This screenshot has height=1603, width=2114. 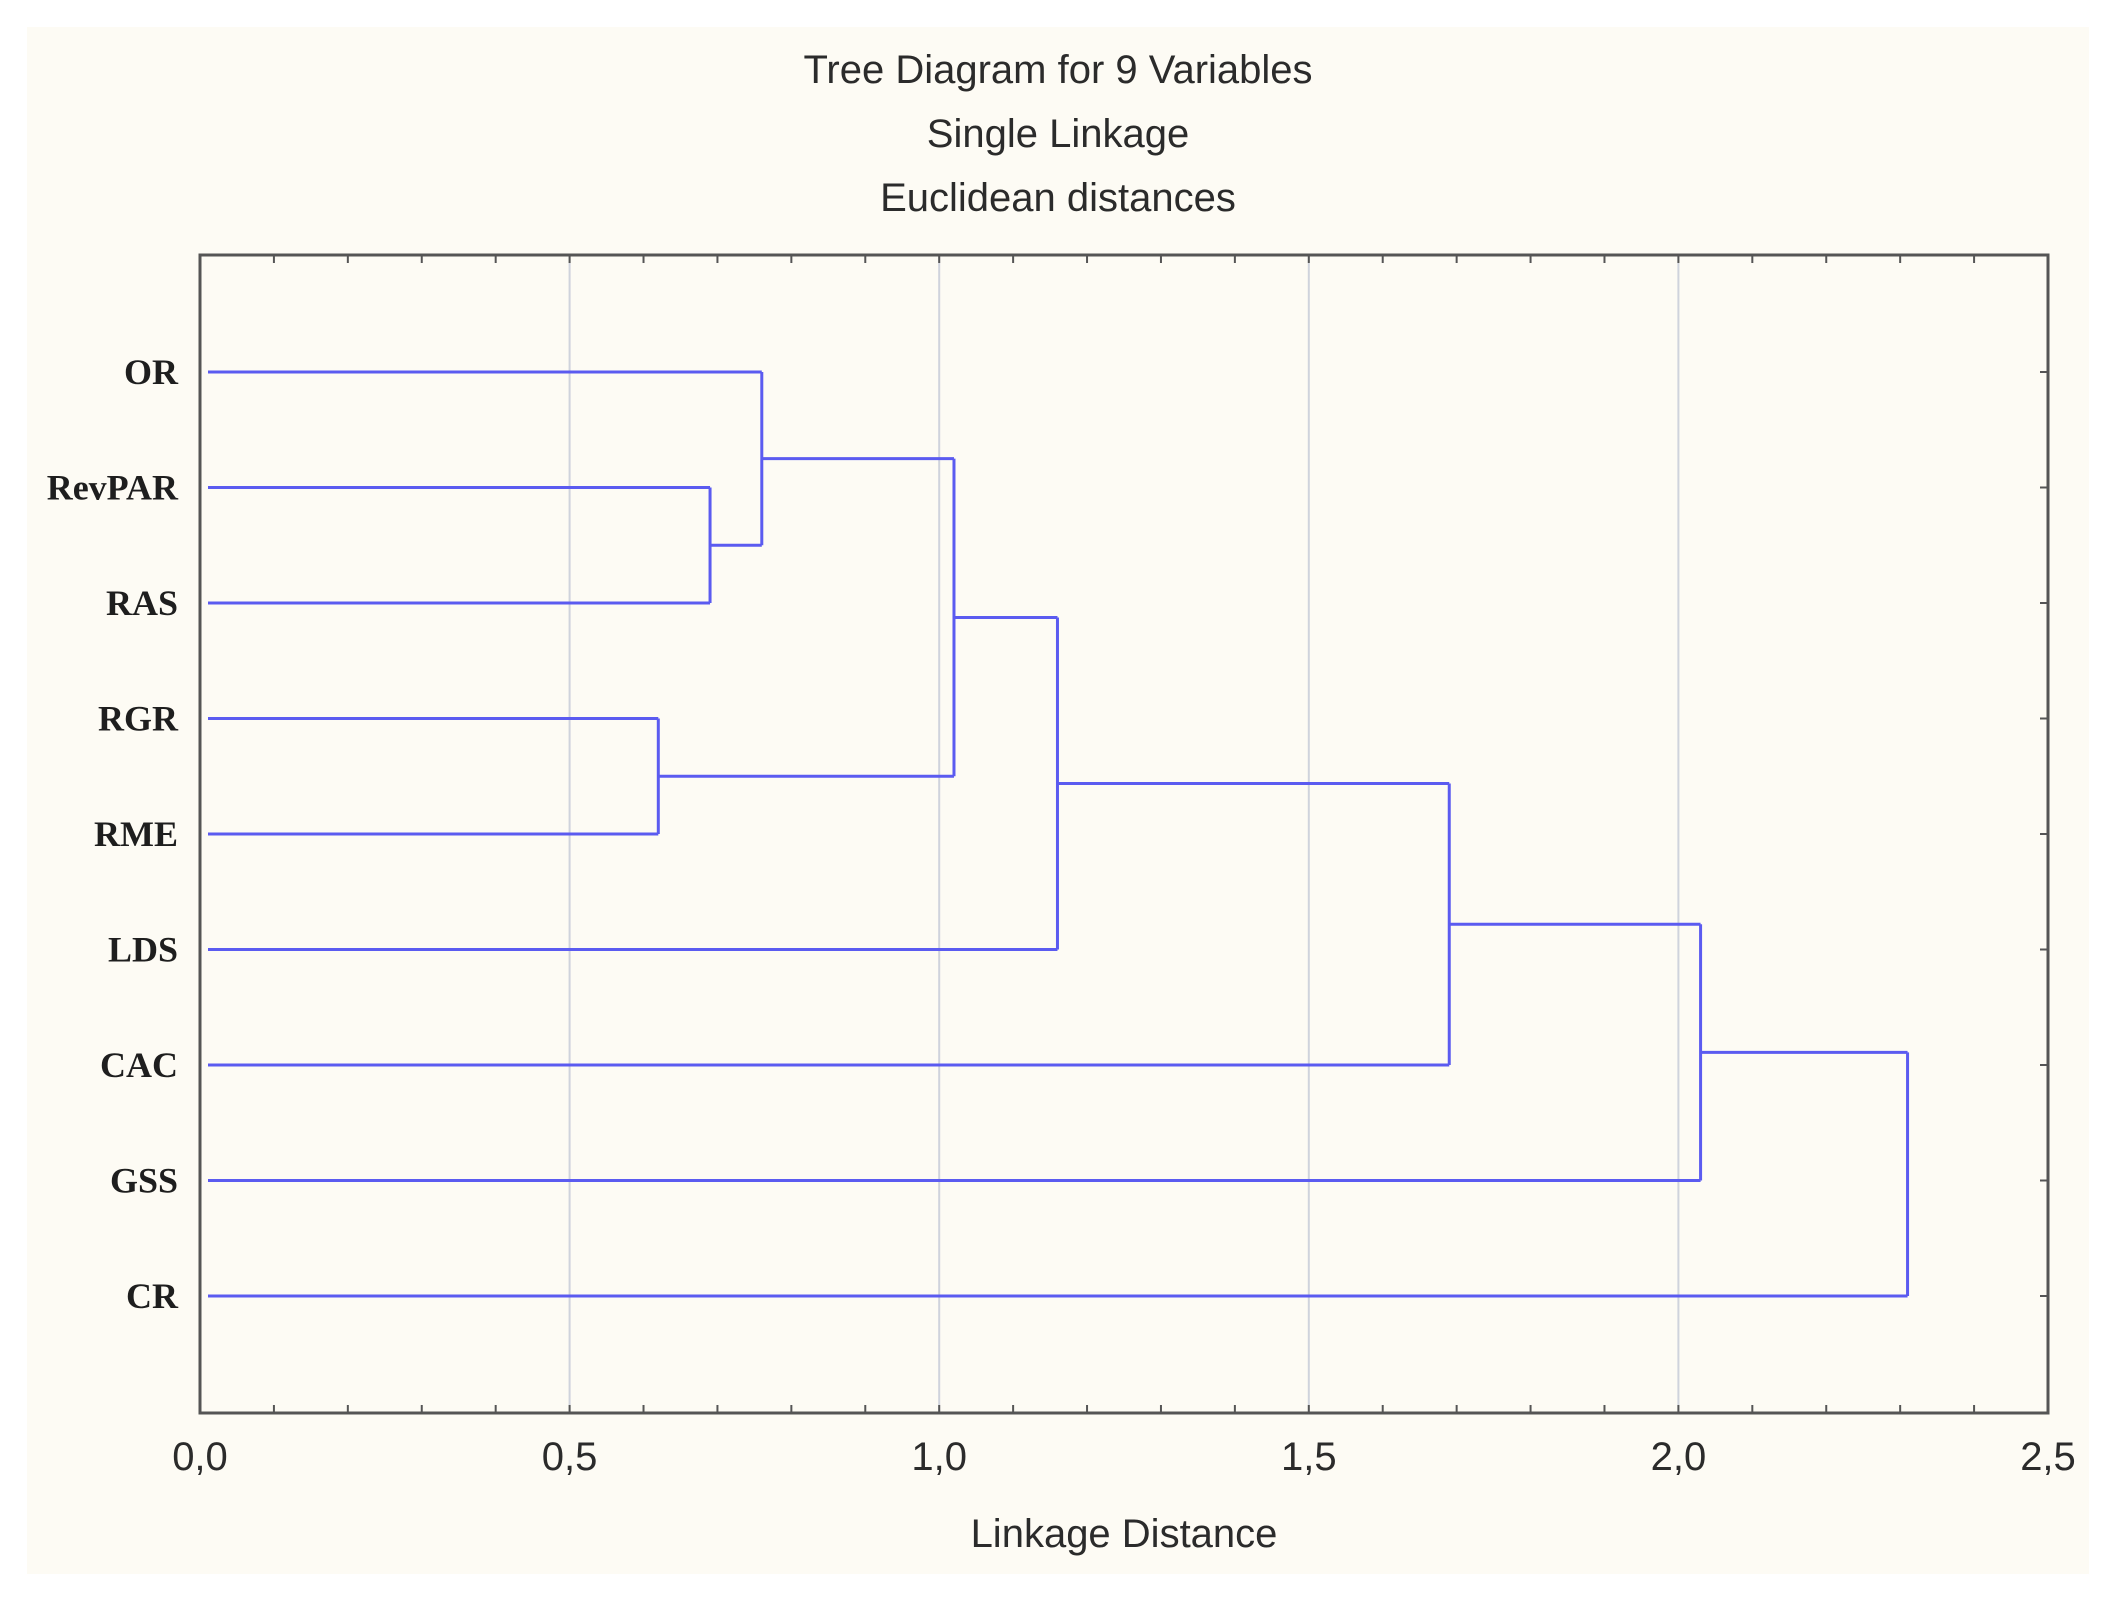 What do you see at coordinates (113, 488) in the screenshot?
I see `leaf-label-revpar: RevPAR` at bounding box center [113, 488].